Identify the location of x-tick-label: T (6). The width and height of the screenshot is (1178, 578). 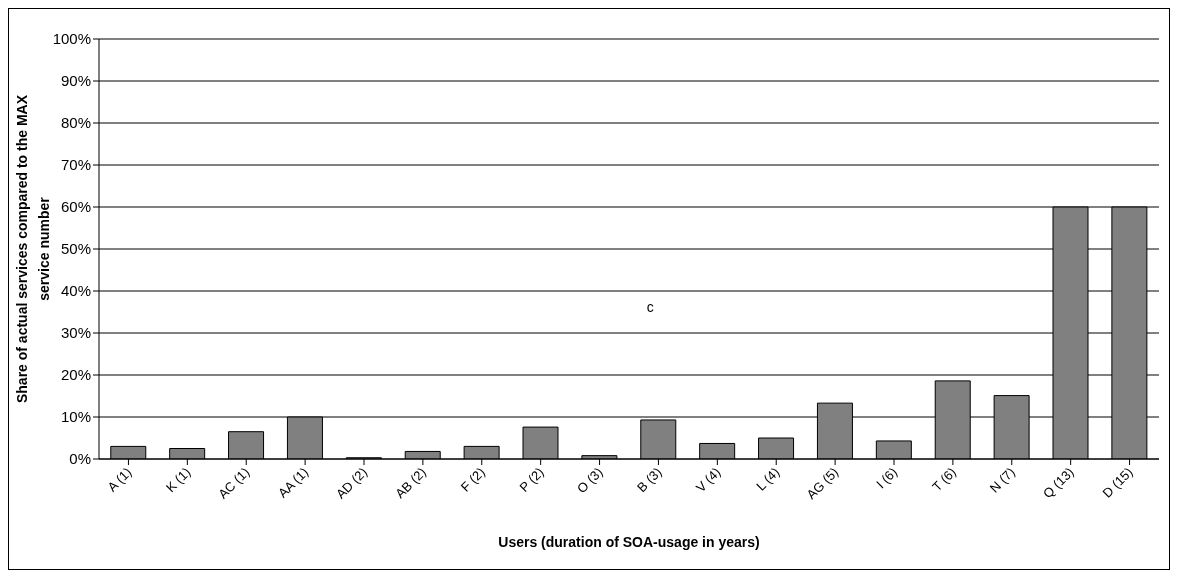
(944, 479).